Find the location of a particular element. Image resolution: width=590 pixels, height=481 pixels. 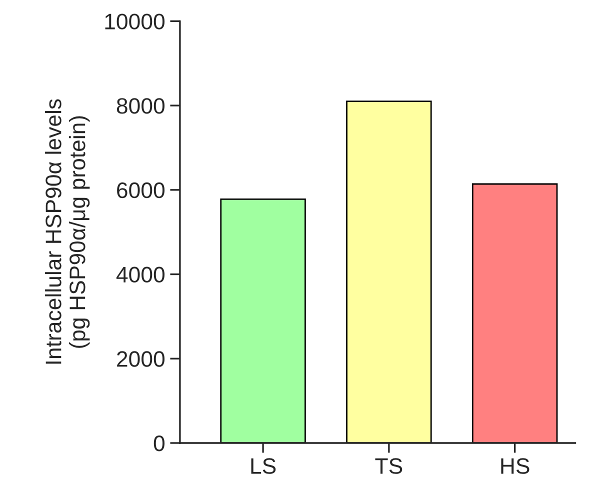

y-tick-label: 8000 is located at coordinates (140, 106).